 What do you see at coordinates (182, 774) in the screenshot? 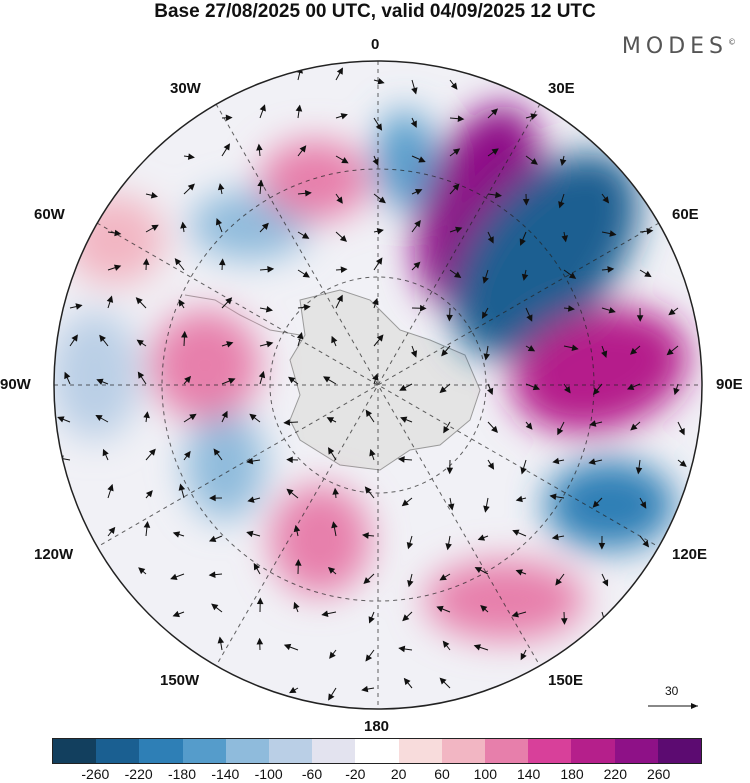
I see `colorbar-tick-2: -180` at bounding box center [182, 774].